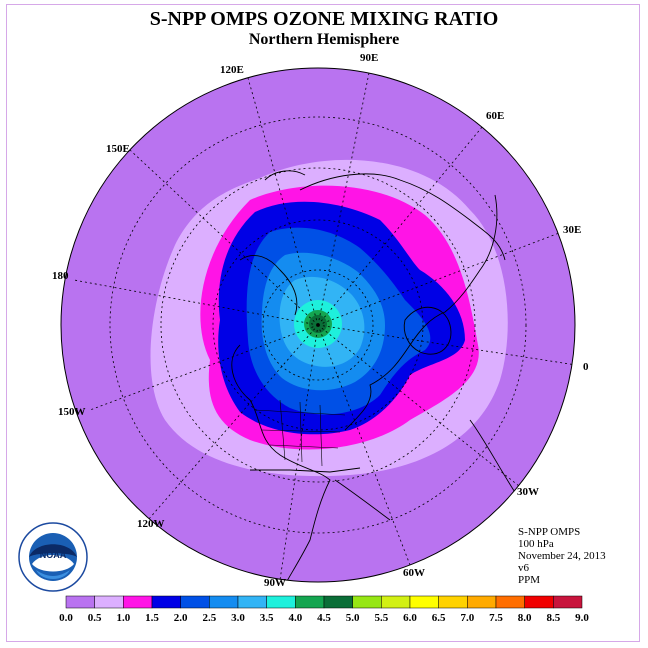 The width and height of the screenshot is (648, 648). I want to click on info-version: v6, so click(523, 568).